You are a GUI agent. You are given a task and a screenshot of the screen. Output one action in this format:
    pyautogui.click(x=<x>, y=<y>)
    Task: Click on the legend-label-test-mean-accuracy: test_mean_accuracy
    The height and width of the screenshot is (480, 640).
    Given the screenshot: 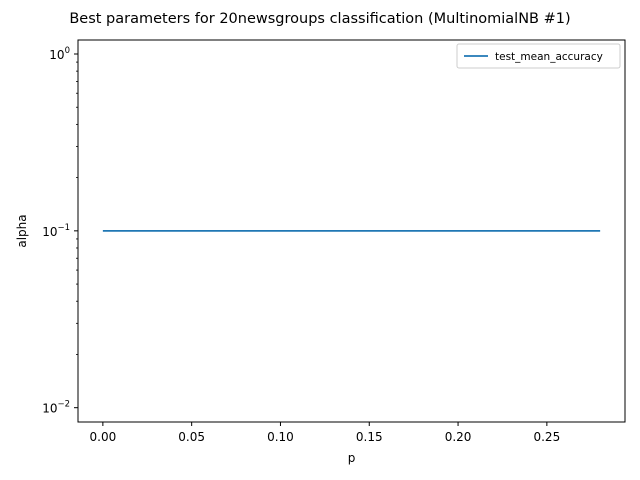 What is the action you would take?
    pyautogui.click(x=549, y=57)
    